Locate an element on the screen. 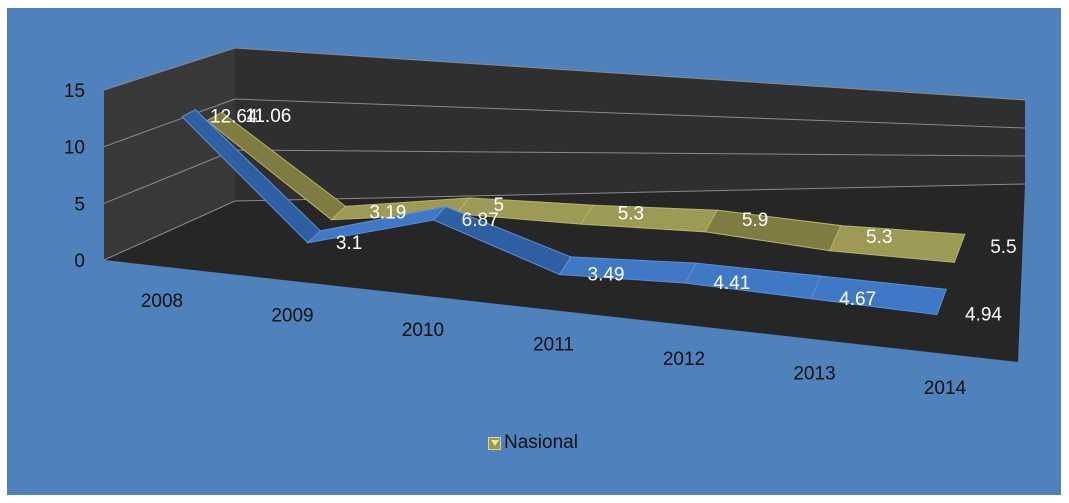  legend: Nasional is located at coordinates (533, 443).